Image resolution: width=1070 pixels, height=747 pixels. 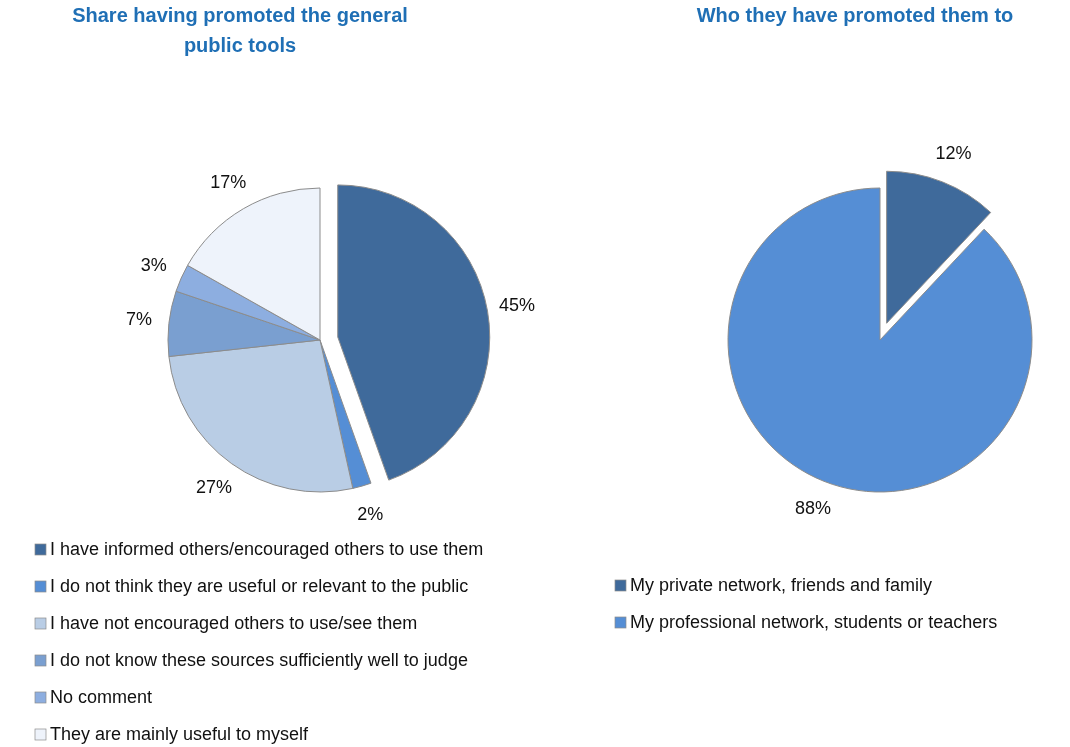 I want to click on legend-label: My professional network, students or teachers, so click(x=814, y=621).